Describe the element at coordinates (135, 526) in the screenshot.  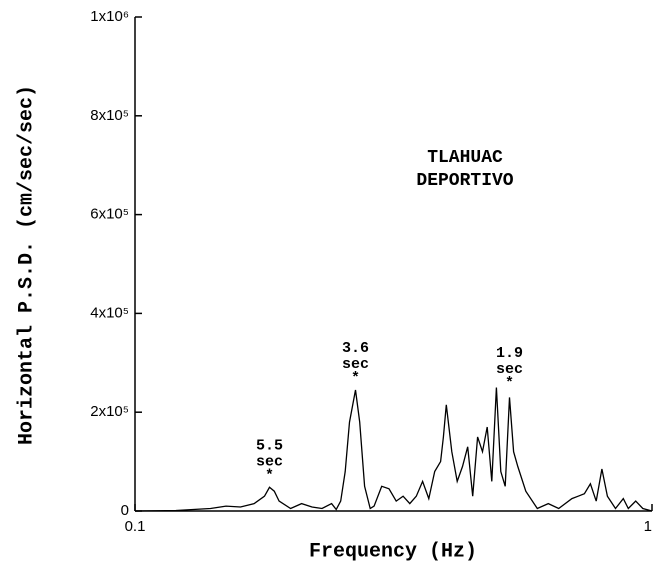
I see `x-tick-label: 0.1` at that location.